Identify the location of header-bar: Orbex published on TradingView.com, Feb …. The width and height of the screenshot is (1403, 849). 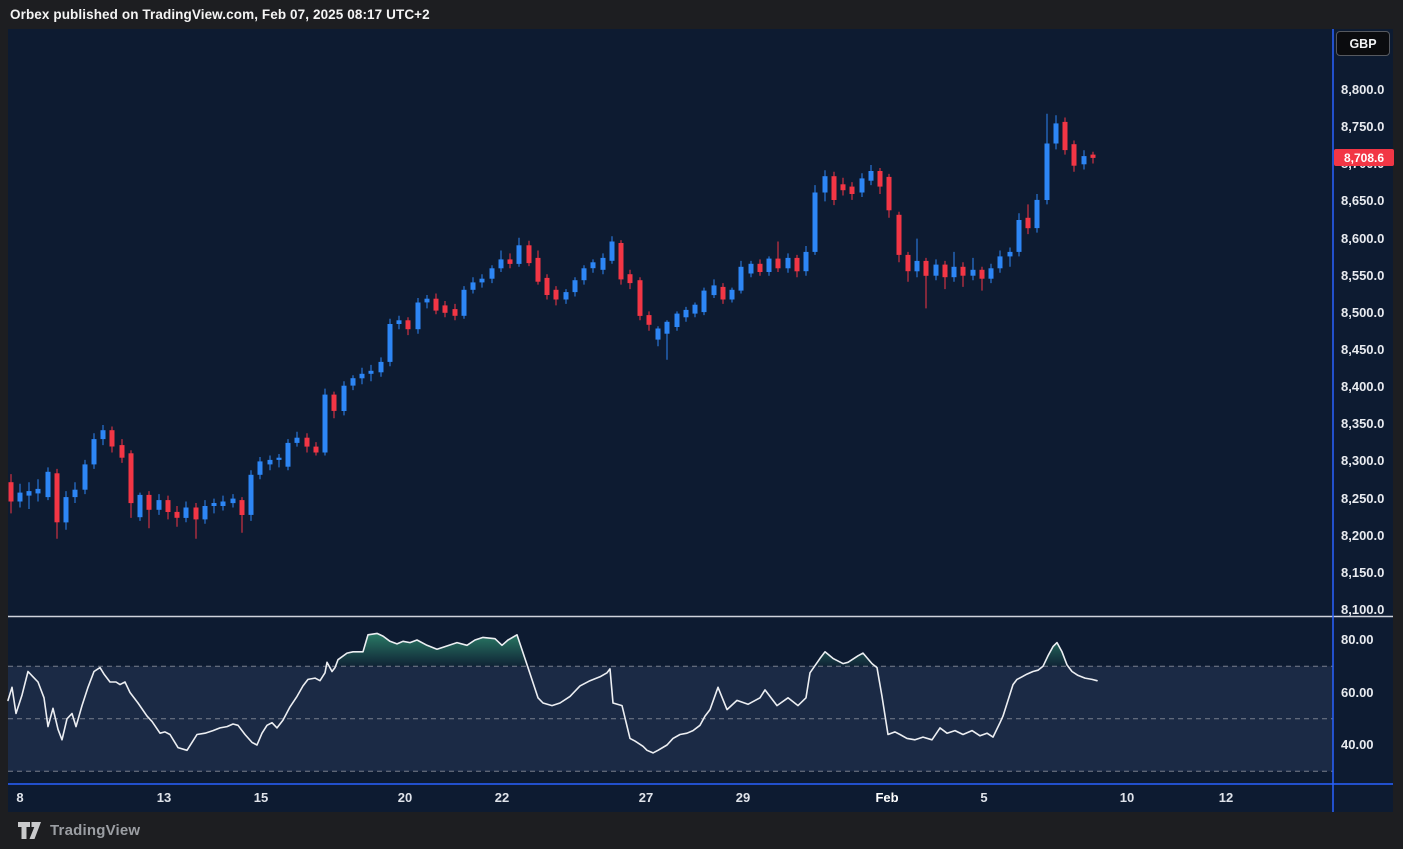
(701, 14).